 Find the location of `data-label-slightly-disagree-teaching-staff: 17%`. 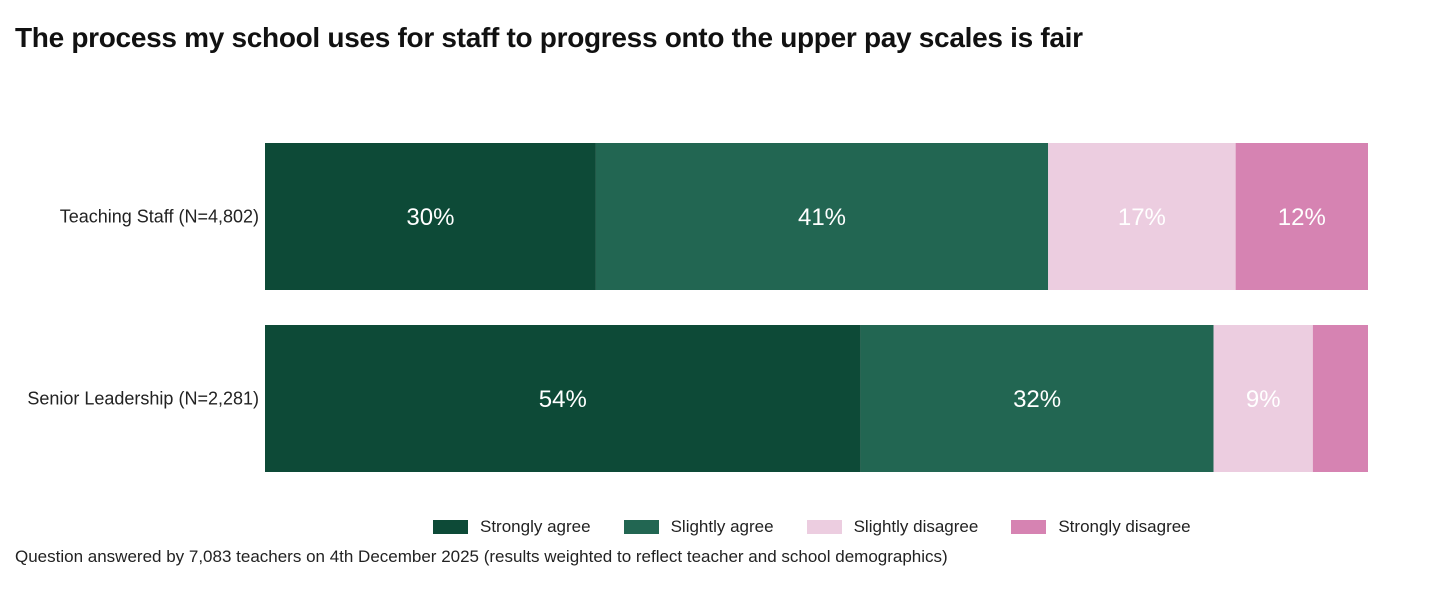

data-label-slightly-disagree-teaching-staff: 17% is located at coordinates (1142, 217).